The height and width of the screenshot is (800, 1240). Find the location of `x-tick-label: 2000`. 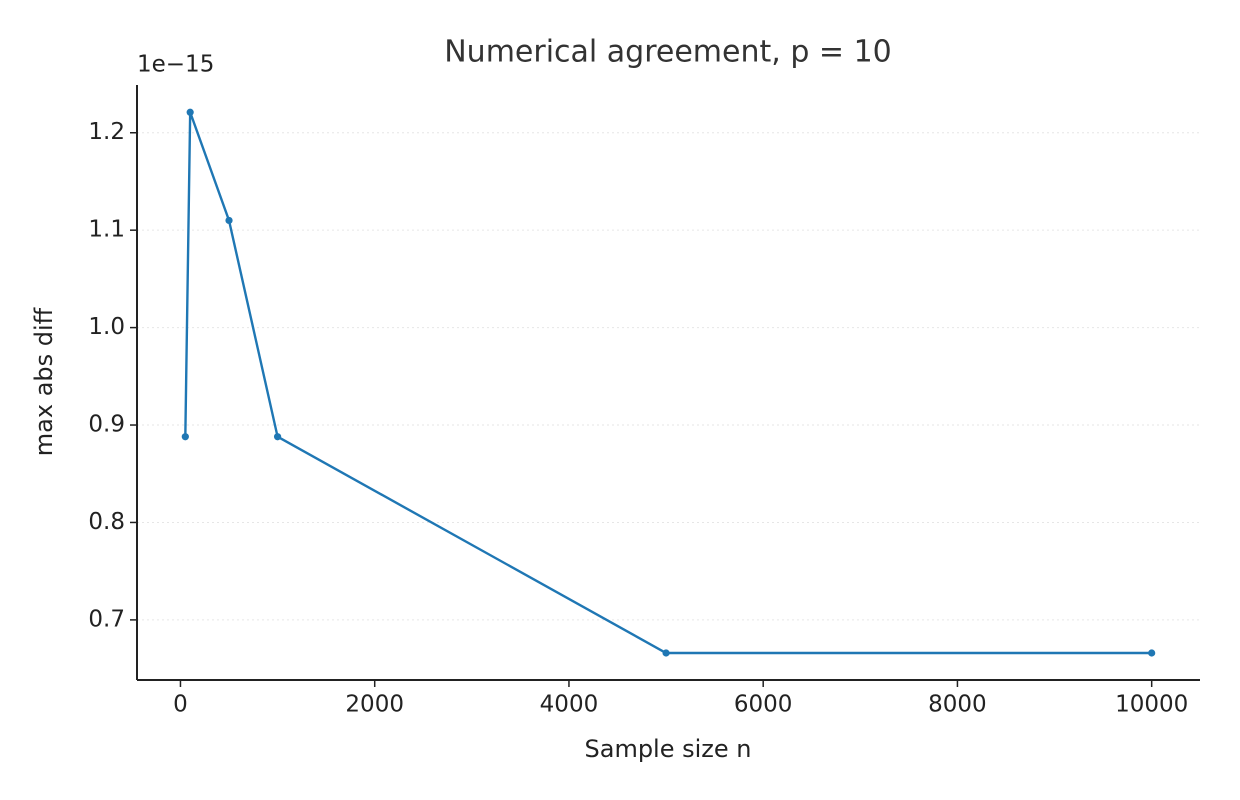

x-tick-label: 2000 is located at coordinates (374, 705).